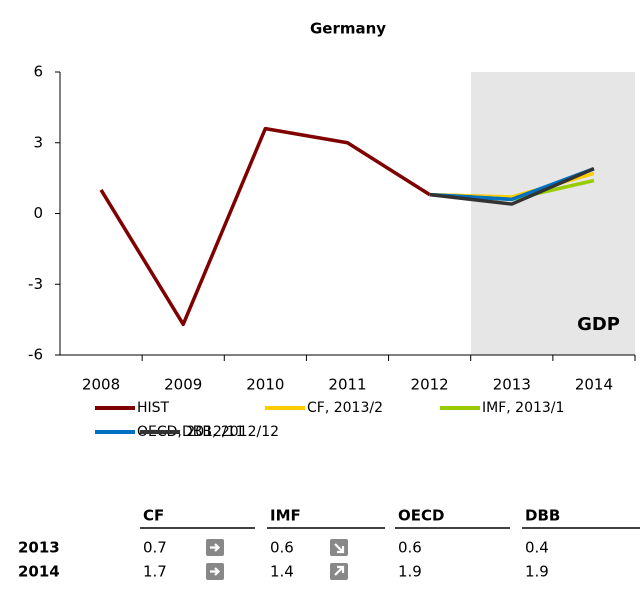  I want to click on series-line, so click(512, 186).